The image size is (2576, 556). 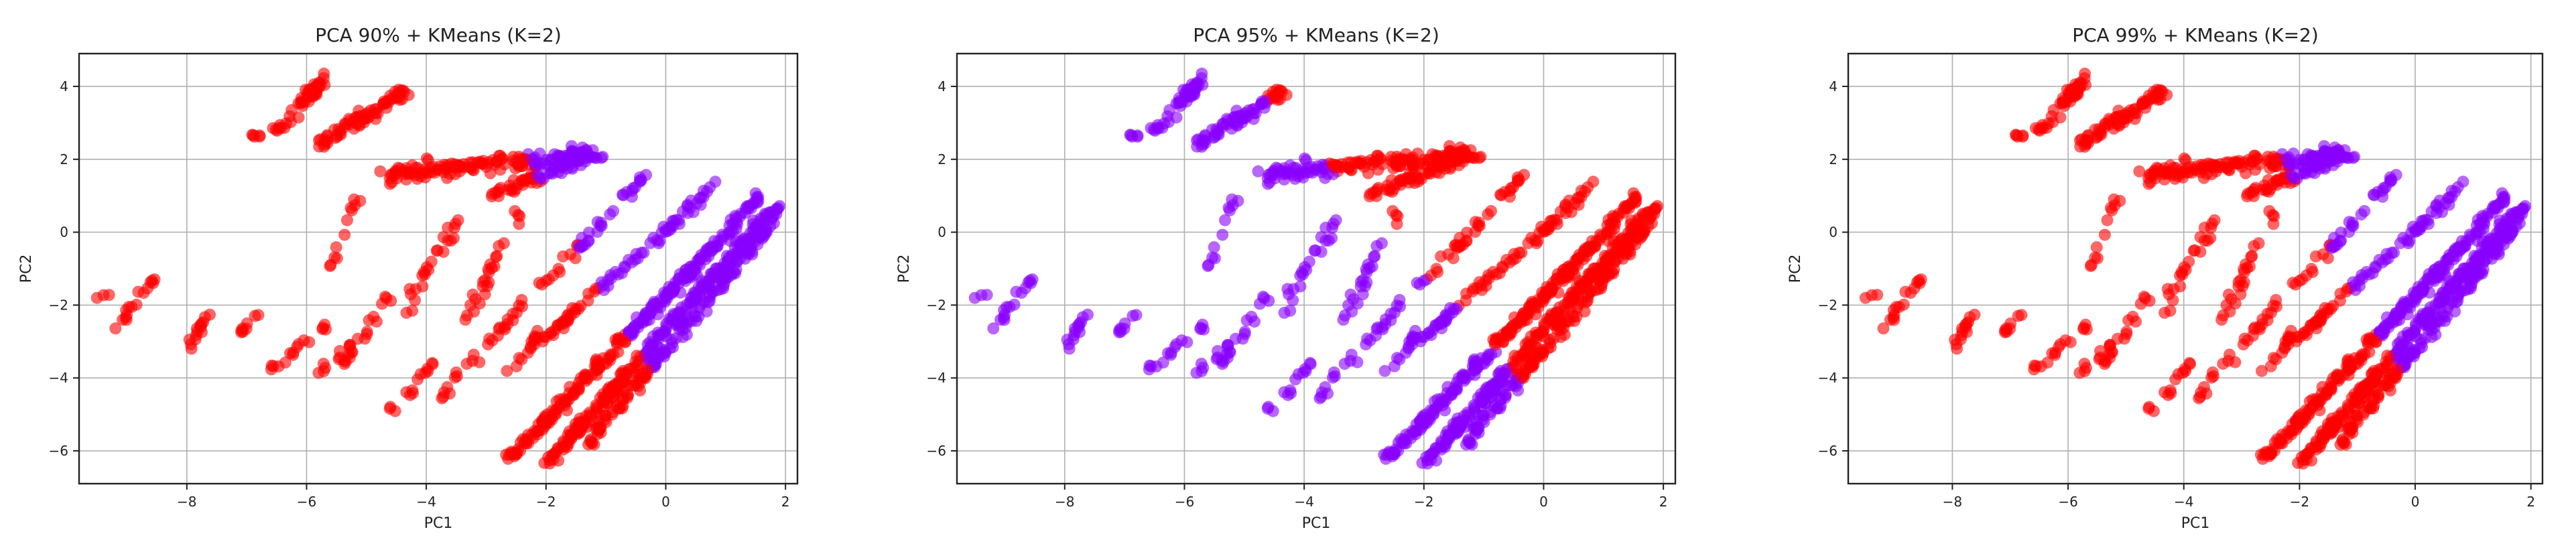 What do you see at coordinates (785, 502) in the screenshot?
I see `x-tick-label: 2` at bounding box center [785, 502].